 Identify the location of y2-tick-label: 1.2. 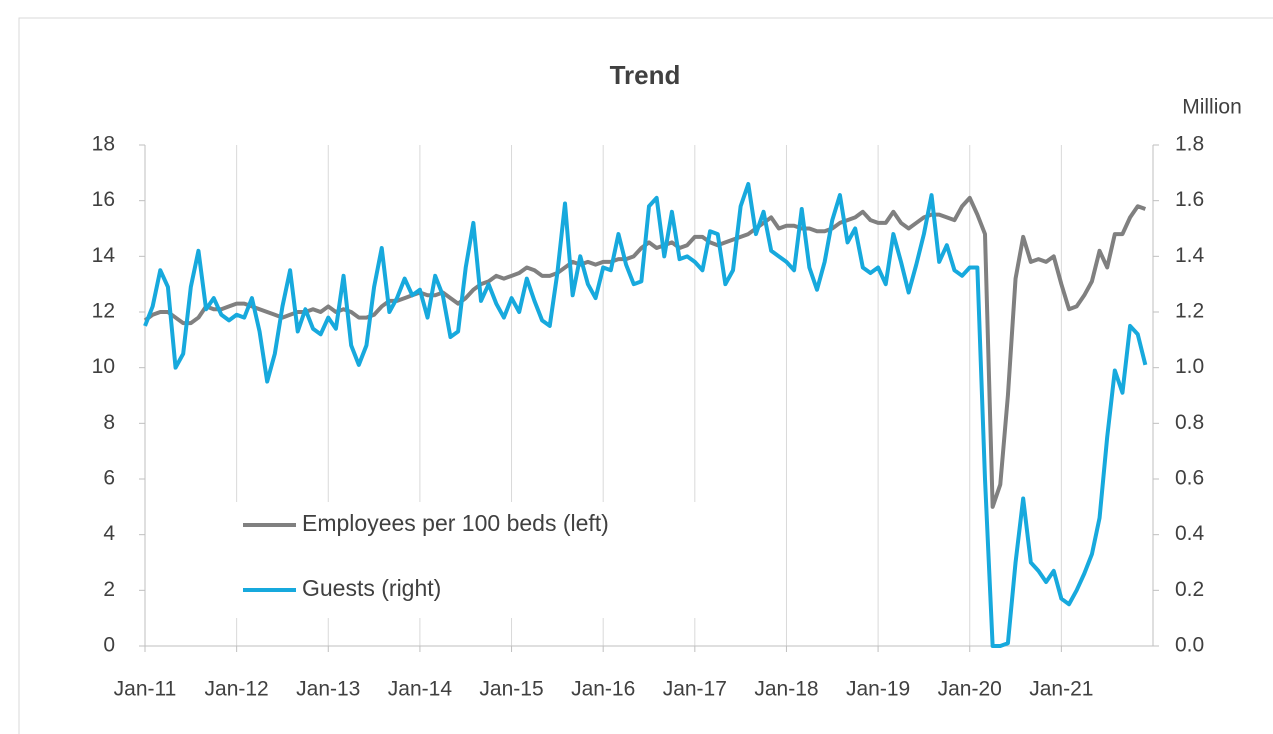
(1189, 311).